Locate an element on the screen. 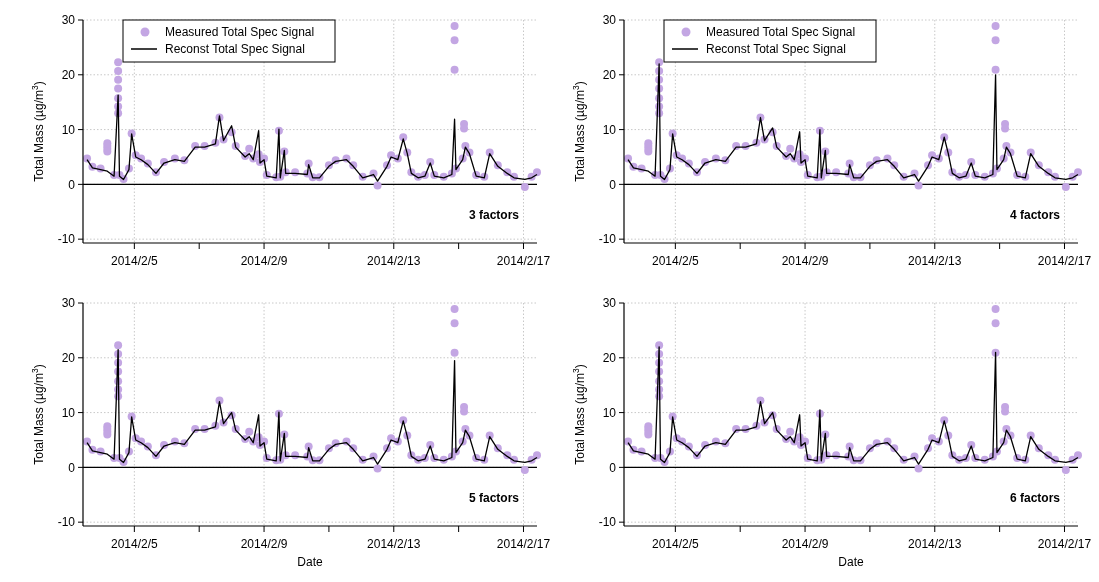 This screenshot has height=582, width=1099. annotation: 5 factors is located at coordinates (494, 497).